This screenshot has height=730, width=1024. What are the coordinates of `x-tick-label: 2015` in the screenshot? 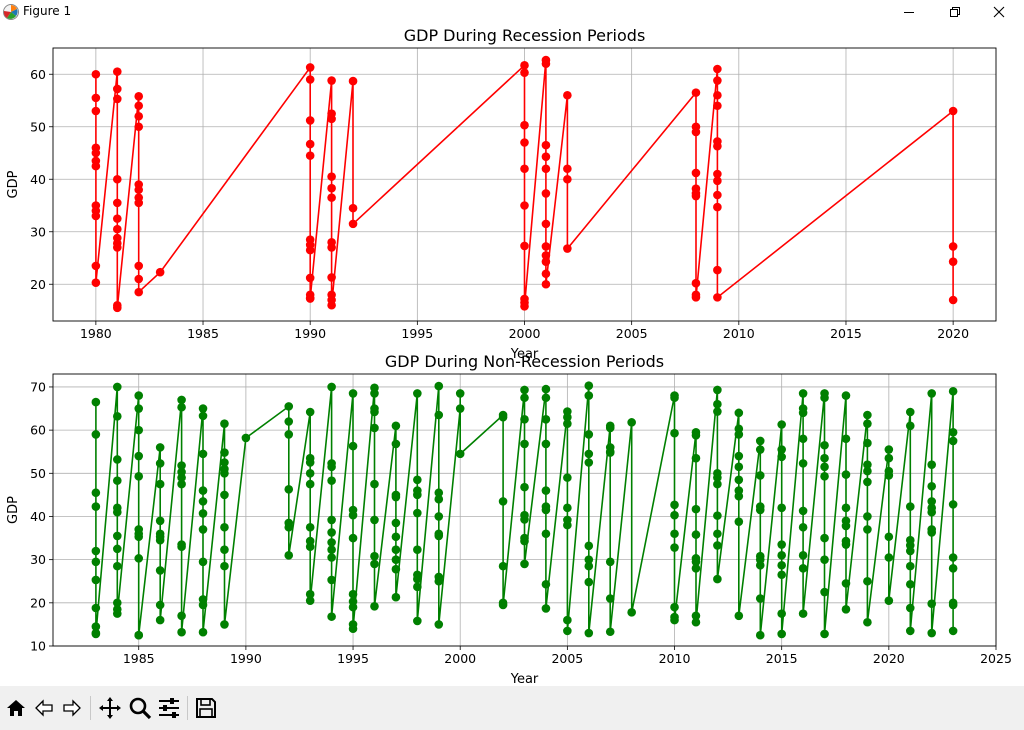 It's located at (846, 333).